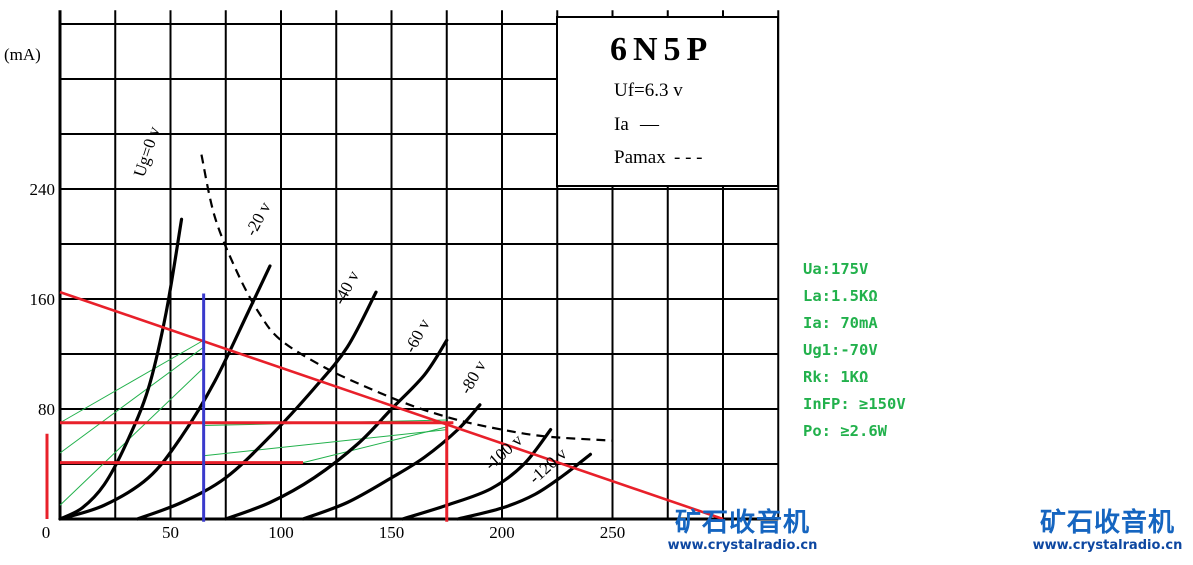  I want to click on curve-label: -60 v, so click(417, 335).